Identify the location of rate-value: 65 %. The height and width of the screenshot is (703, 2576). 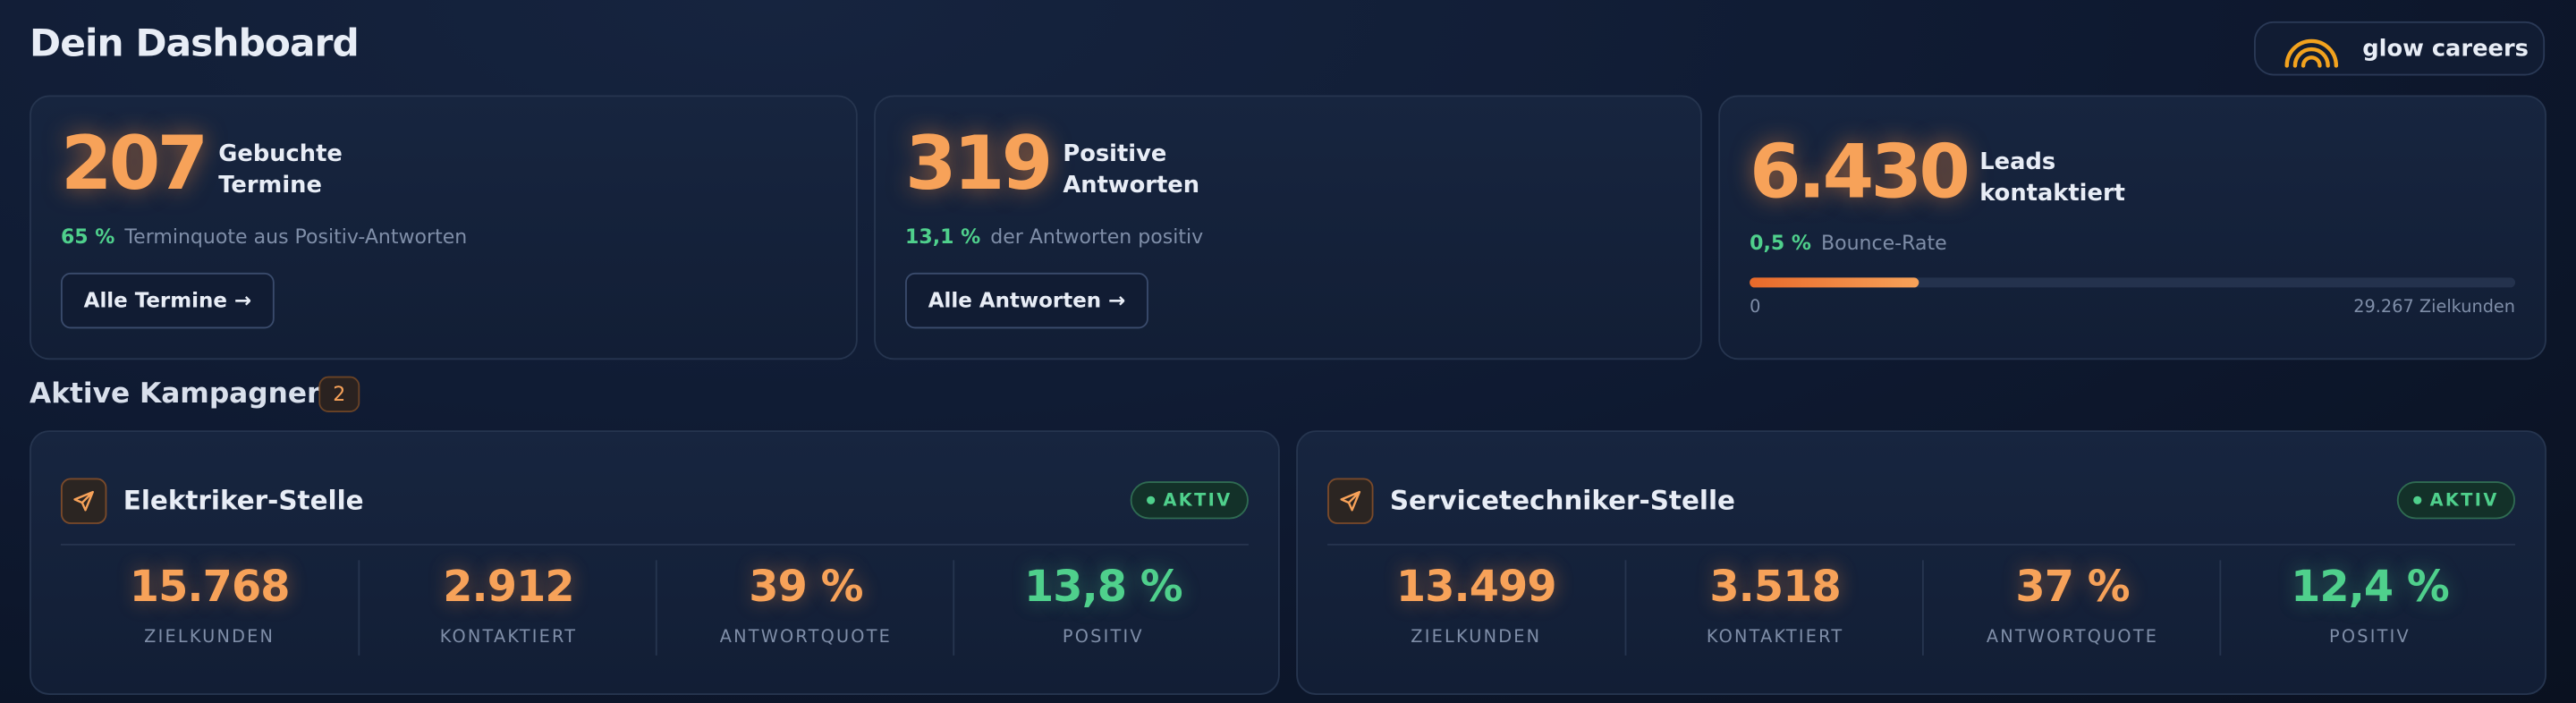
(87, 237).